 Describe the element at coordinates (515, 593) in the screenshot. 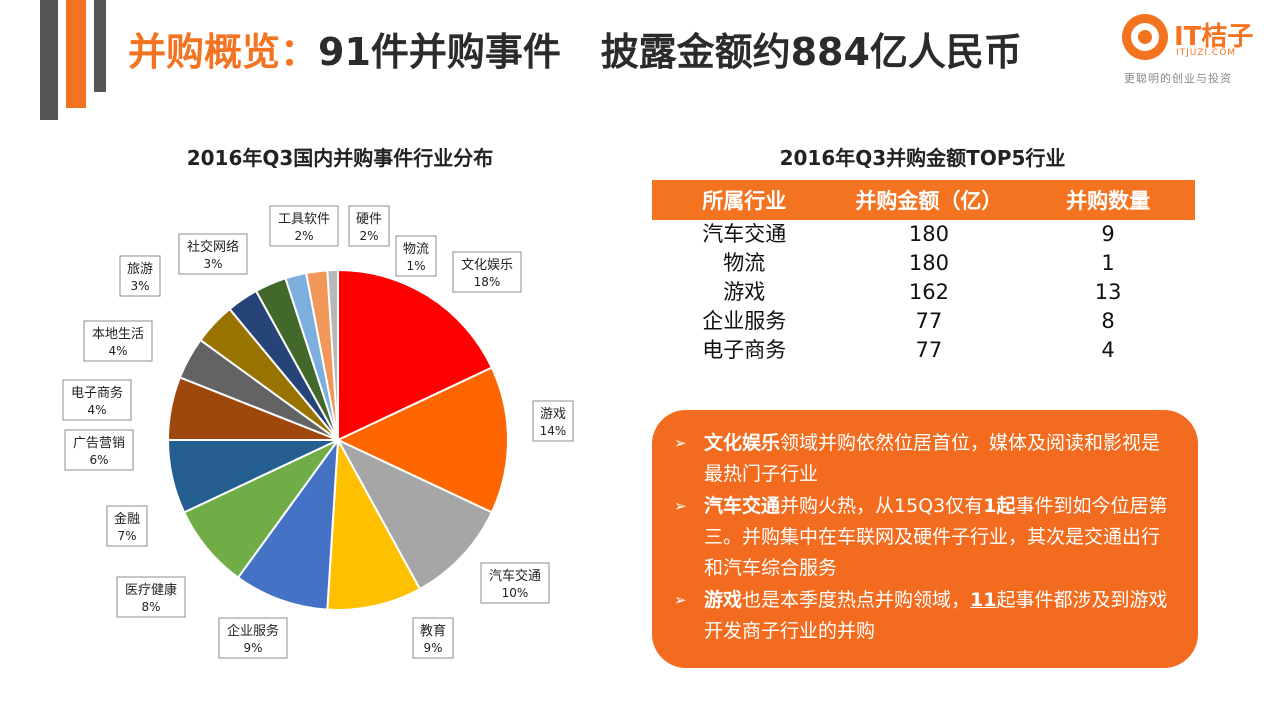

I see `pie-label-percent: 10%` at that location.